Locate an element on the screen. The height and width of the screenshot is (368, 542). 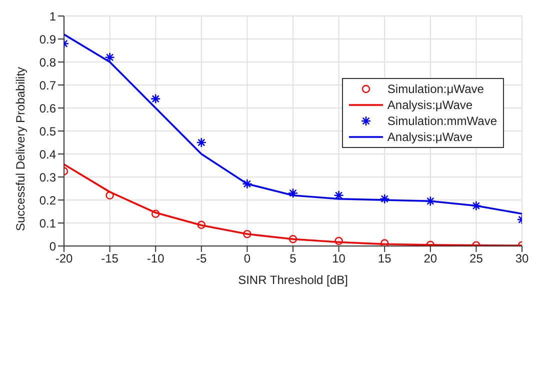
x-tick-label: -5 is located at coordinates (202, 259).